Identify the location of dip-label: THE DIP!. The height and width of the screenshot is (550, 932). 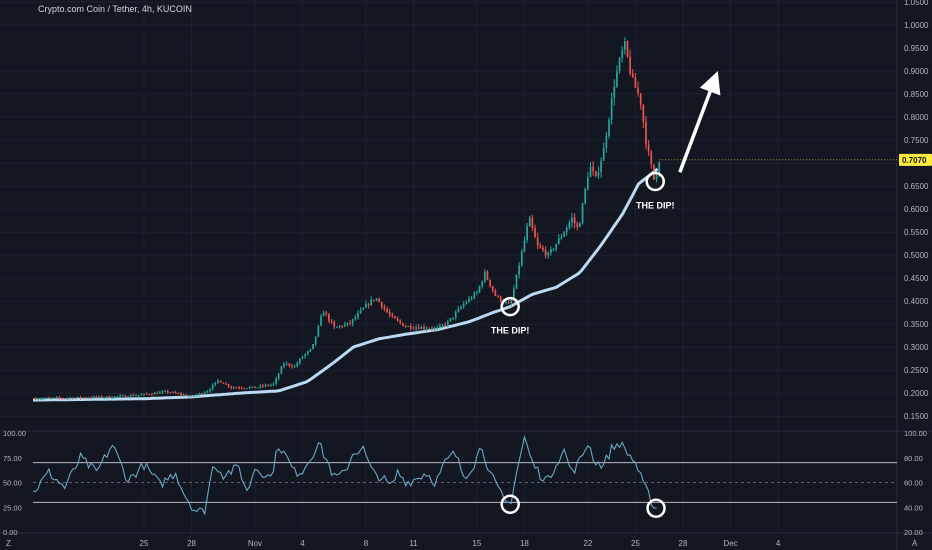
(655, 205).